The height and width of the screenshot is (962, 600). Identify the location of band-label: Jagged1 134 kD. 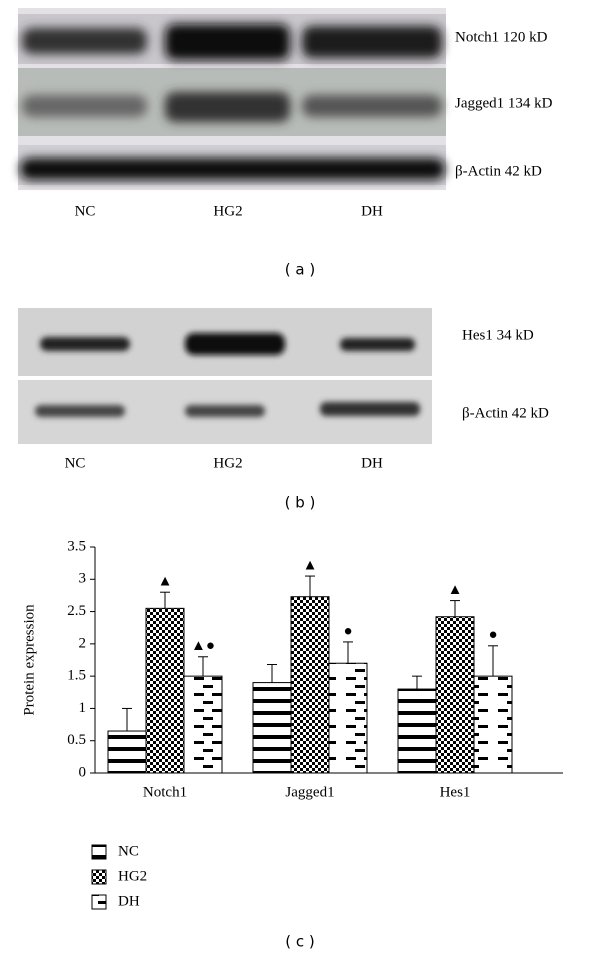
(504, 103).